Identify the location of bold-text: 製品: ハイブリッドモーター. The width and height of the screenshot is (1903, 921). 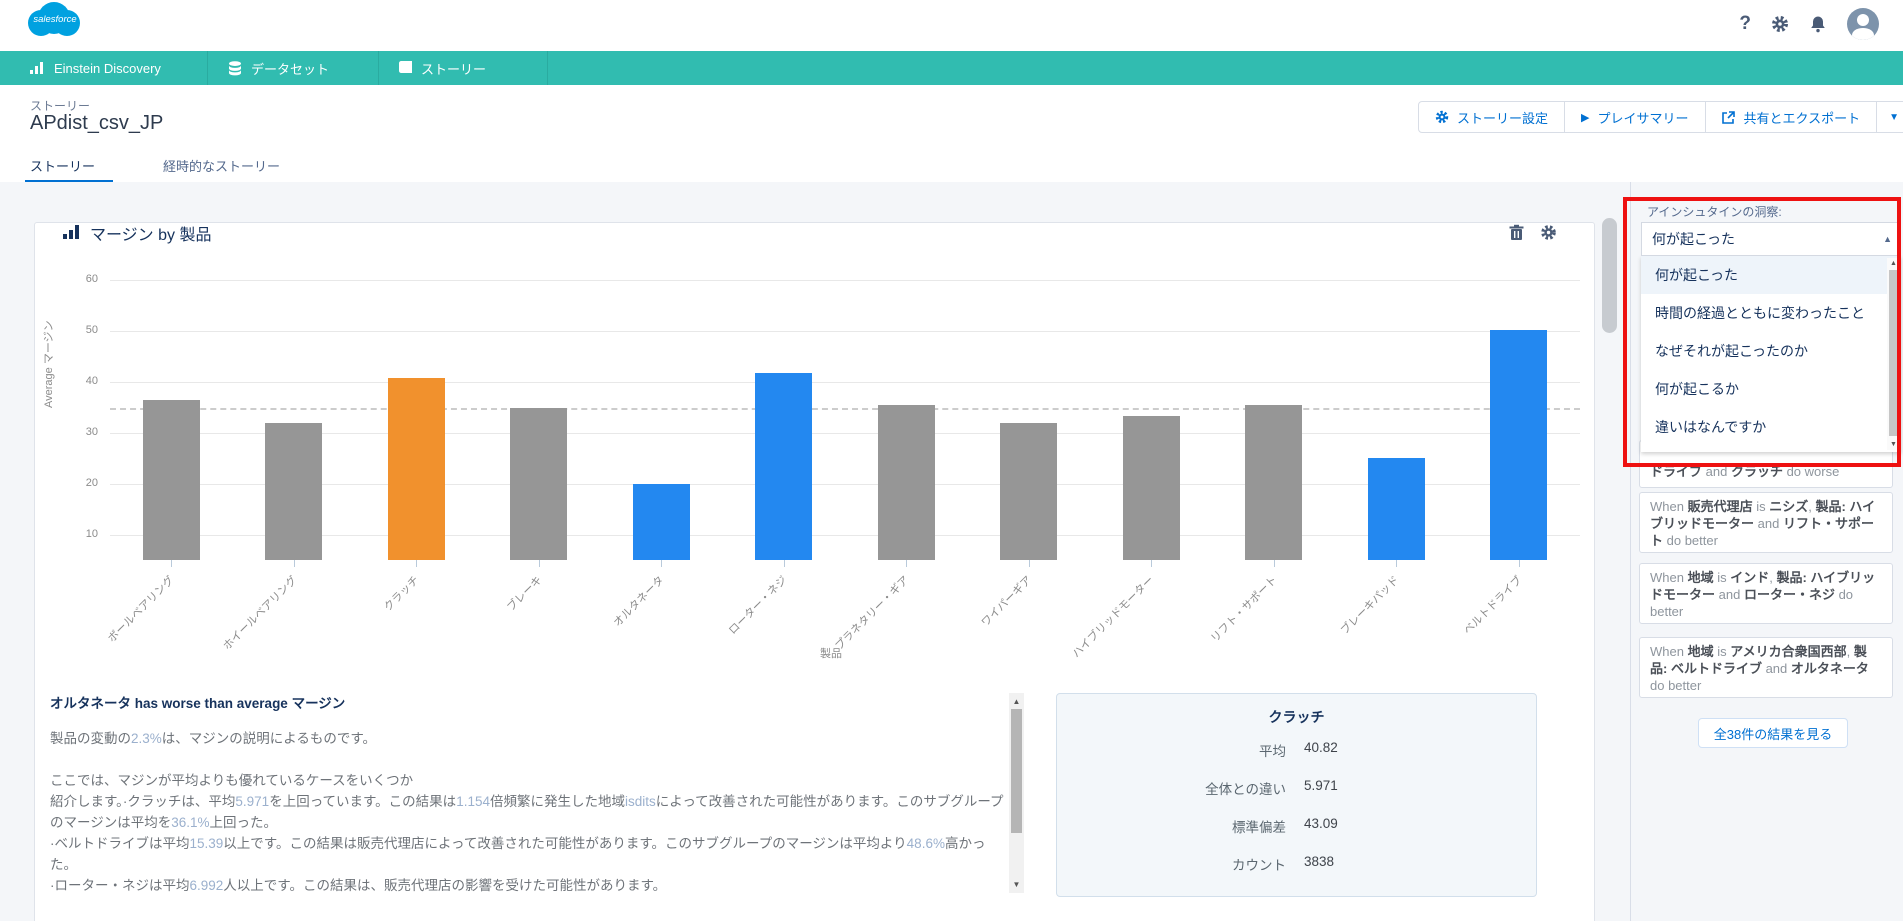
(1763, 515).